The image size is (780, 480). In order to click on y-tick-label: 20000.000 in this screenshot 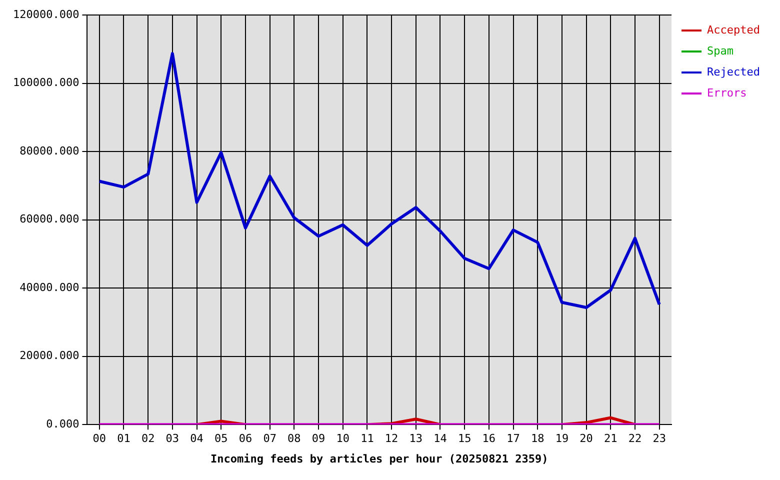, I will do `click(50, 355)`.